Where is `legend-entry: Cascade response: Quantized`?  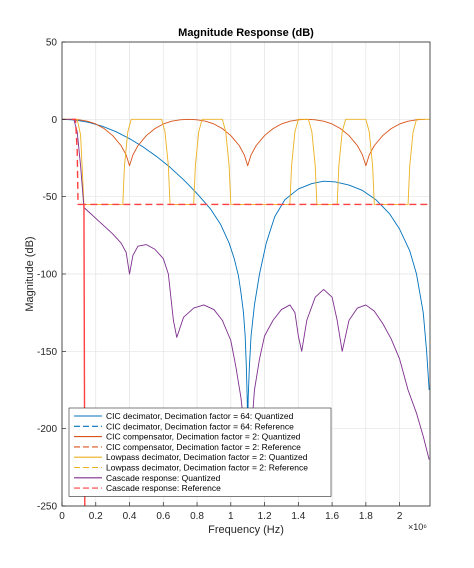
legend-entry: Cascade response: Quantized is located at coordinates (163, 478).